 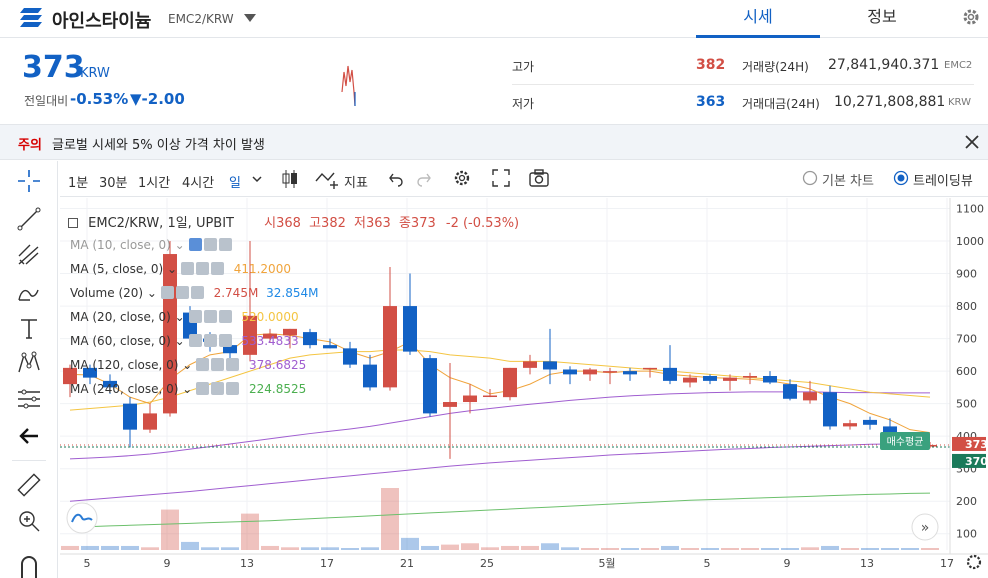 I want to click on low-value: 363, so click(x=711, y=102).